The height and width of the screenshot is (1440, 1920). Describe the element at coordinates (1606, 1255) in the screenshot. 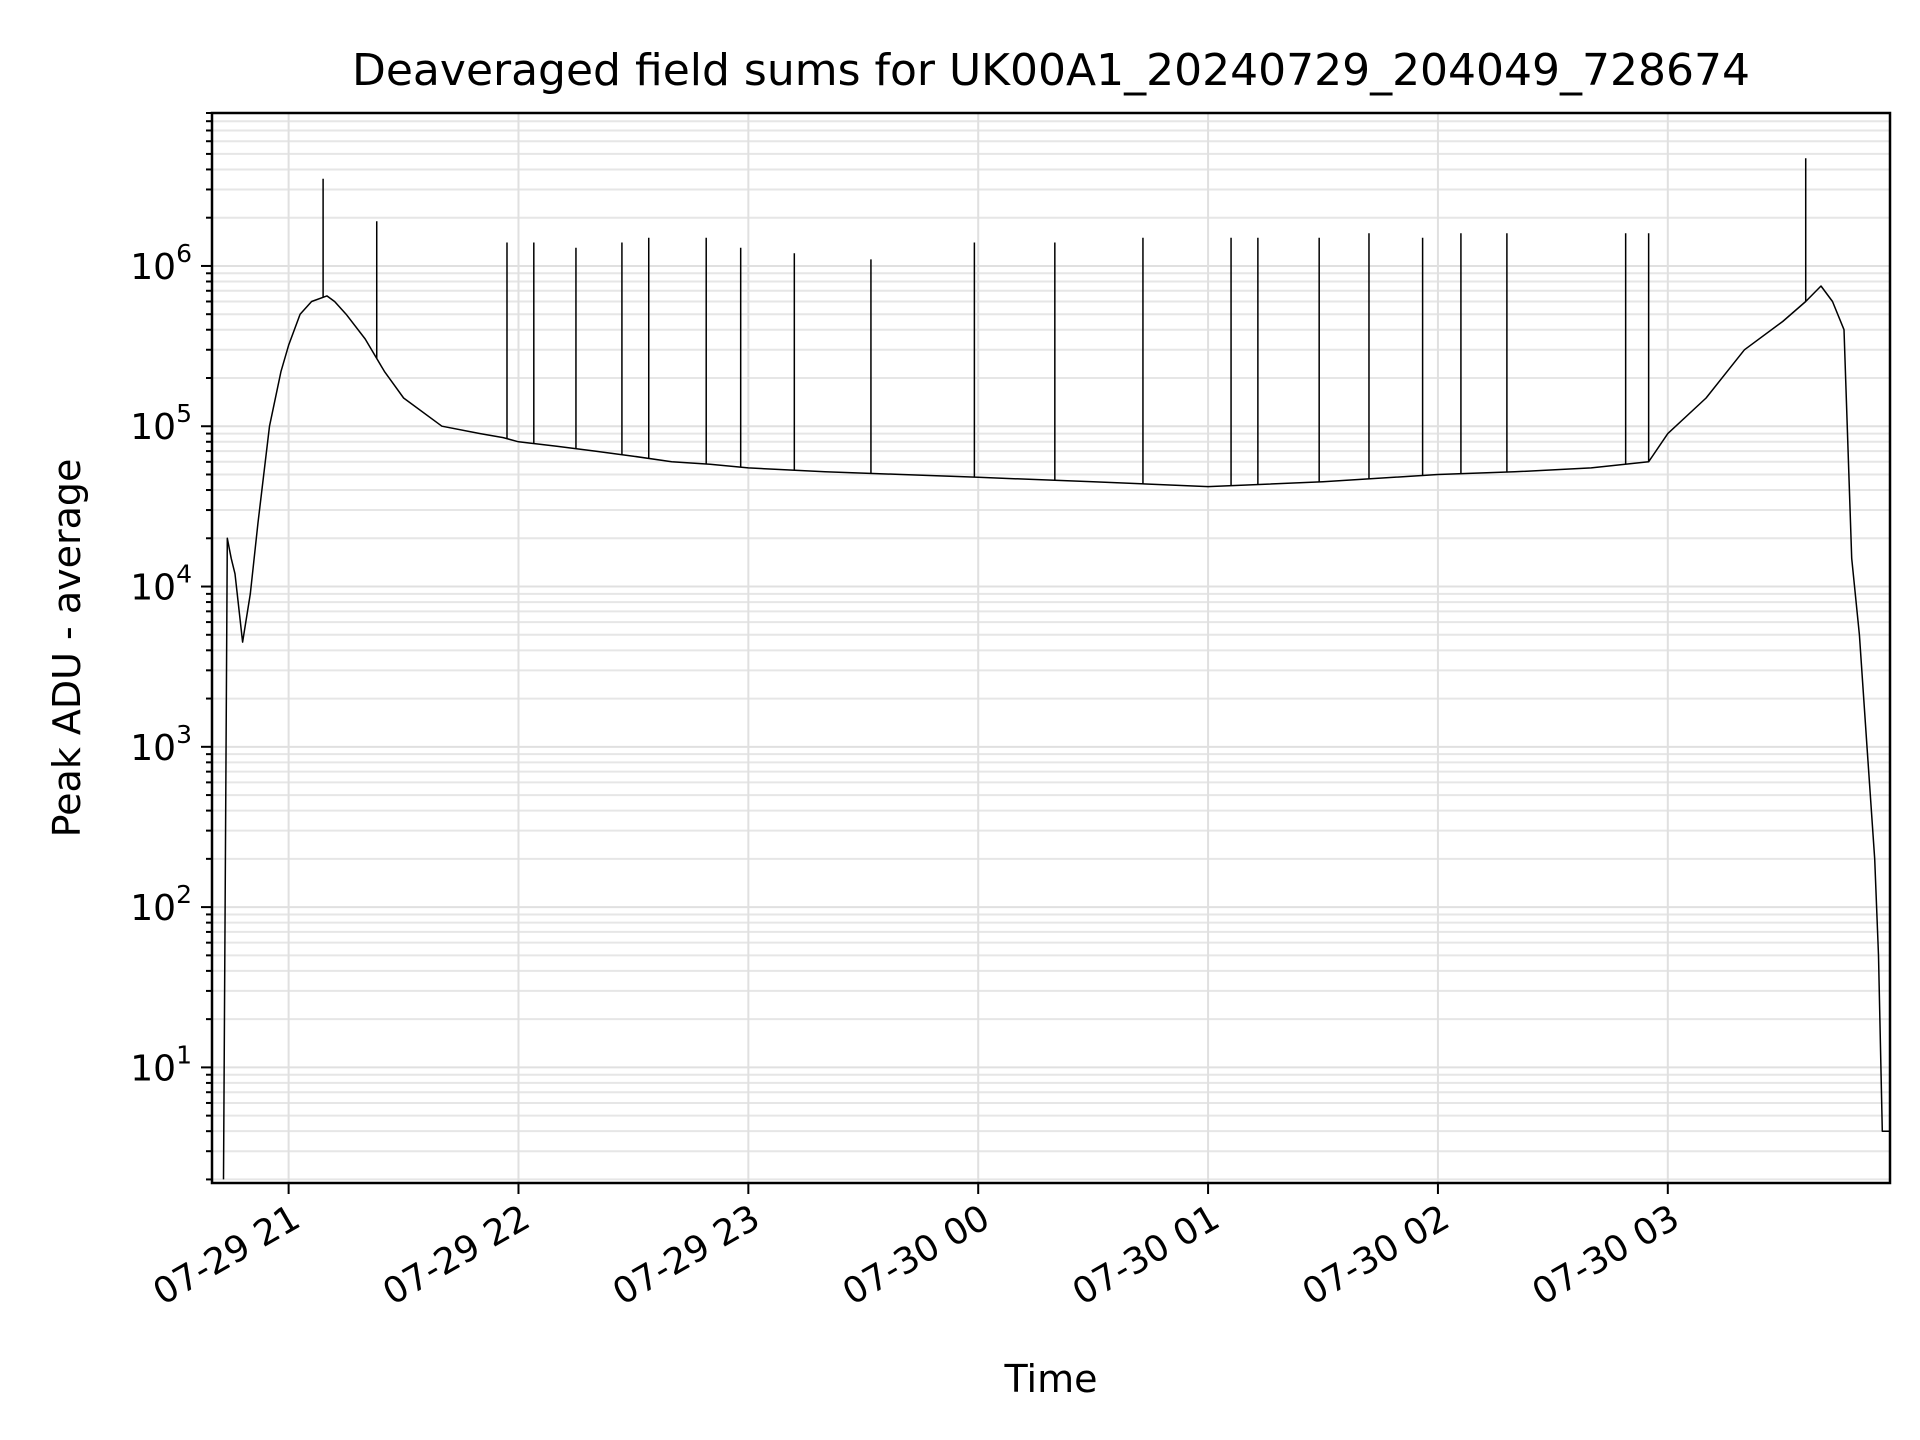

I see `x-tick-label: 07-30 03` at that location.